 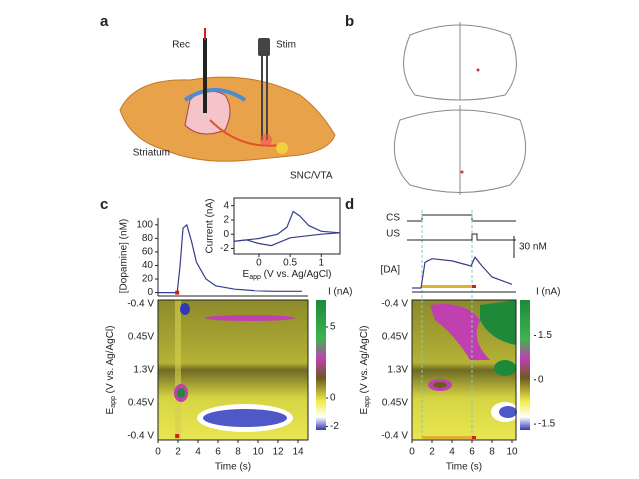 What do you see at coordinates (104, 21) in the screenshot?
I see `panel-label: a` at bounding box center [104, 21].